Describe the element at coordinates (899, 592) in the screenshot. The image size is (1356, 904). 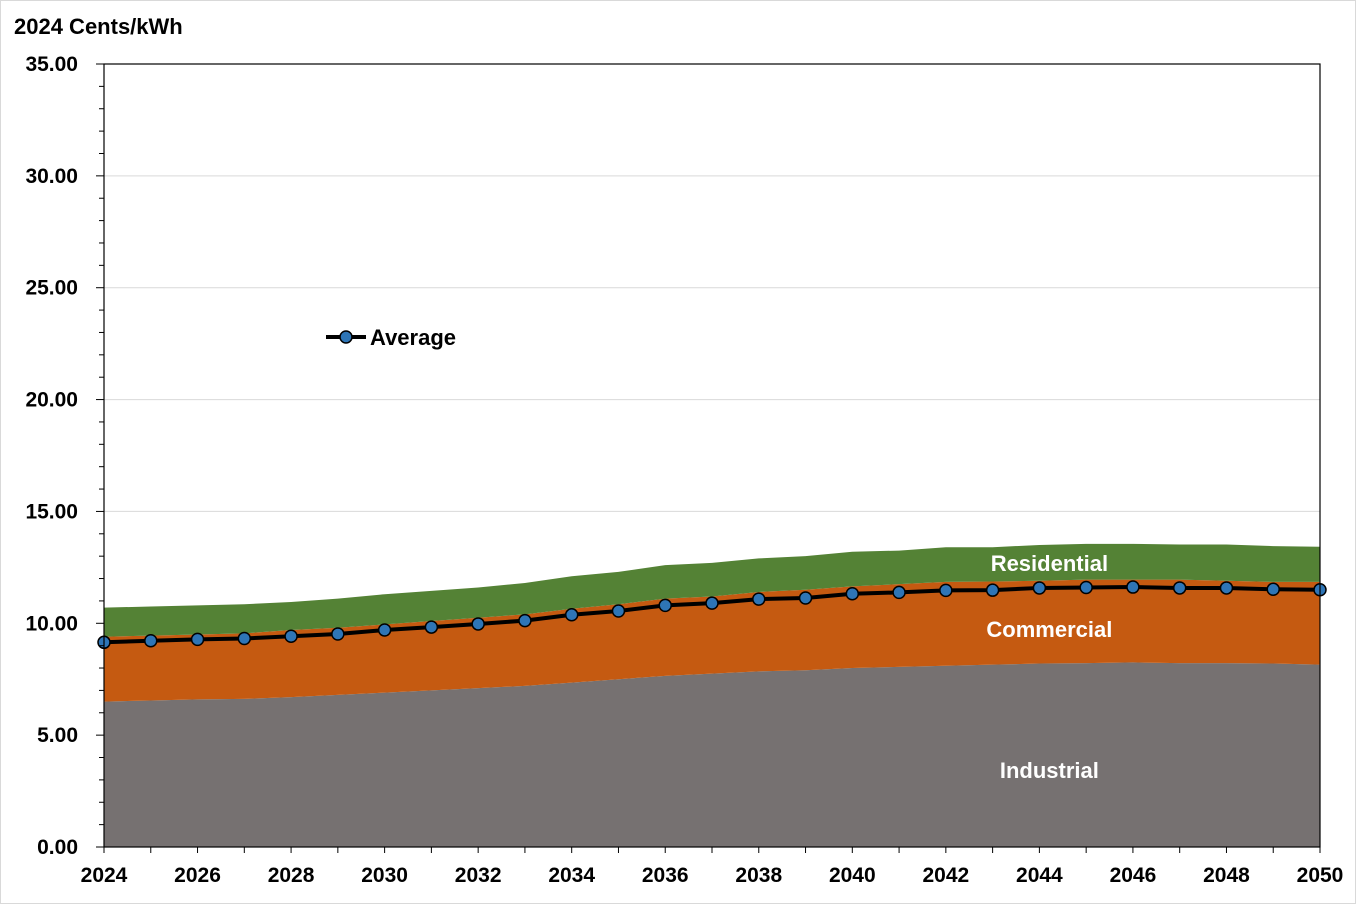
I see `point-average-2041` at that location.